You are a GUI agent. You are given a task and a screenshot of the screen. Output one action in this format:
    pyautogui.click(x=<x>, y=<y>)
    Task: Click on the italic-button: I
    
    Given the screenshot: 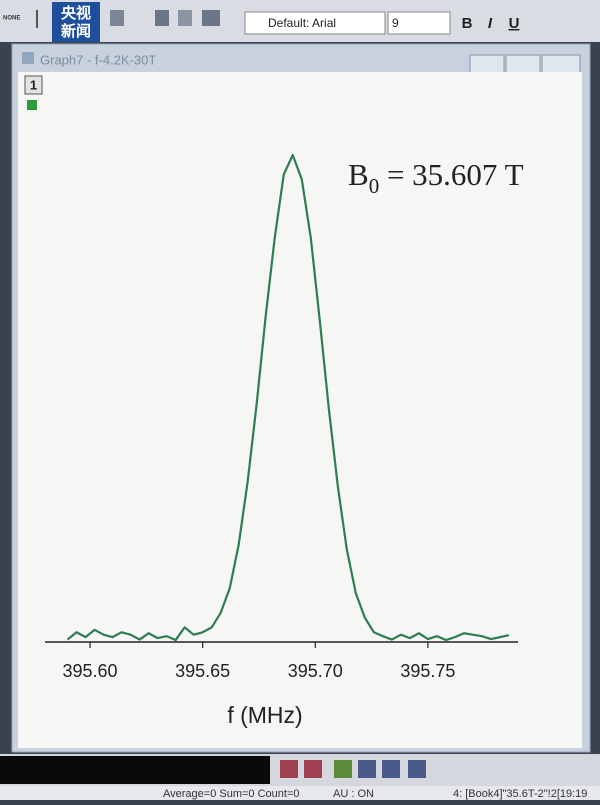 What is the action you would take?
    pyautogui.click(x=490, y=23)
    